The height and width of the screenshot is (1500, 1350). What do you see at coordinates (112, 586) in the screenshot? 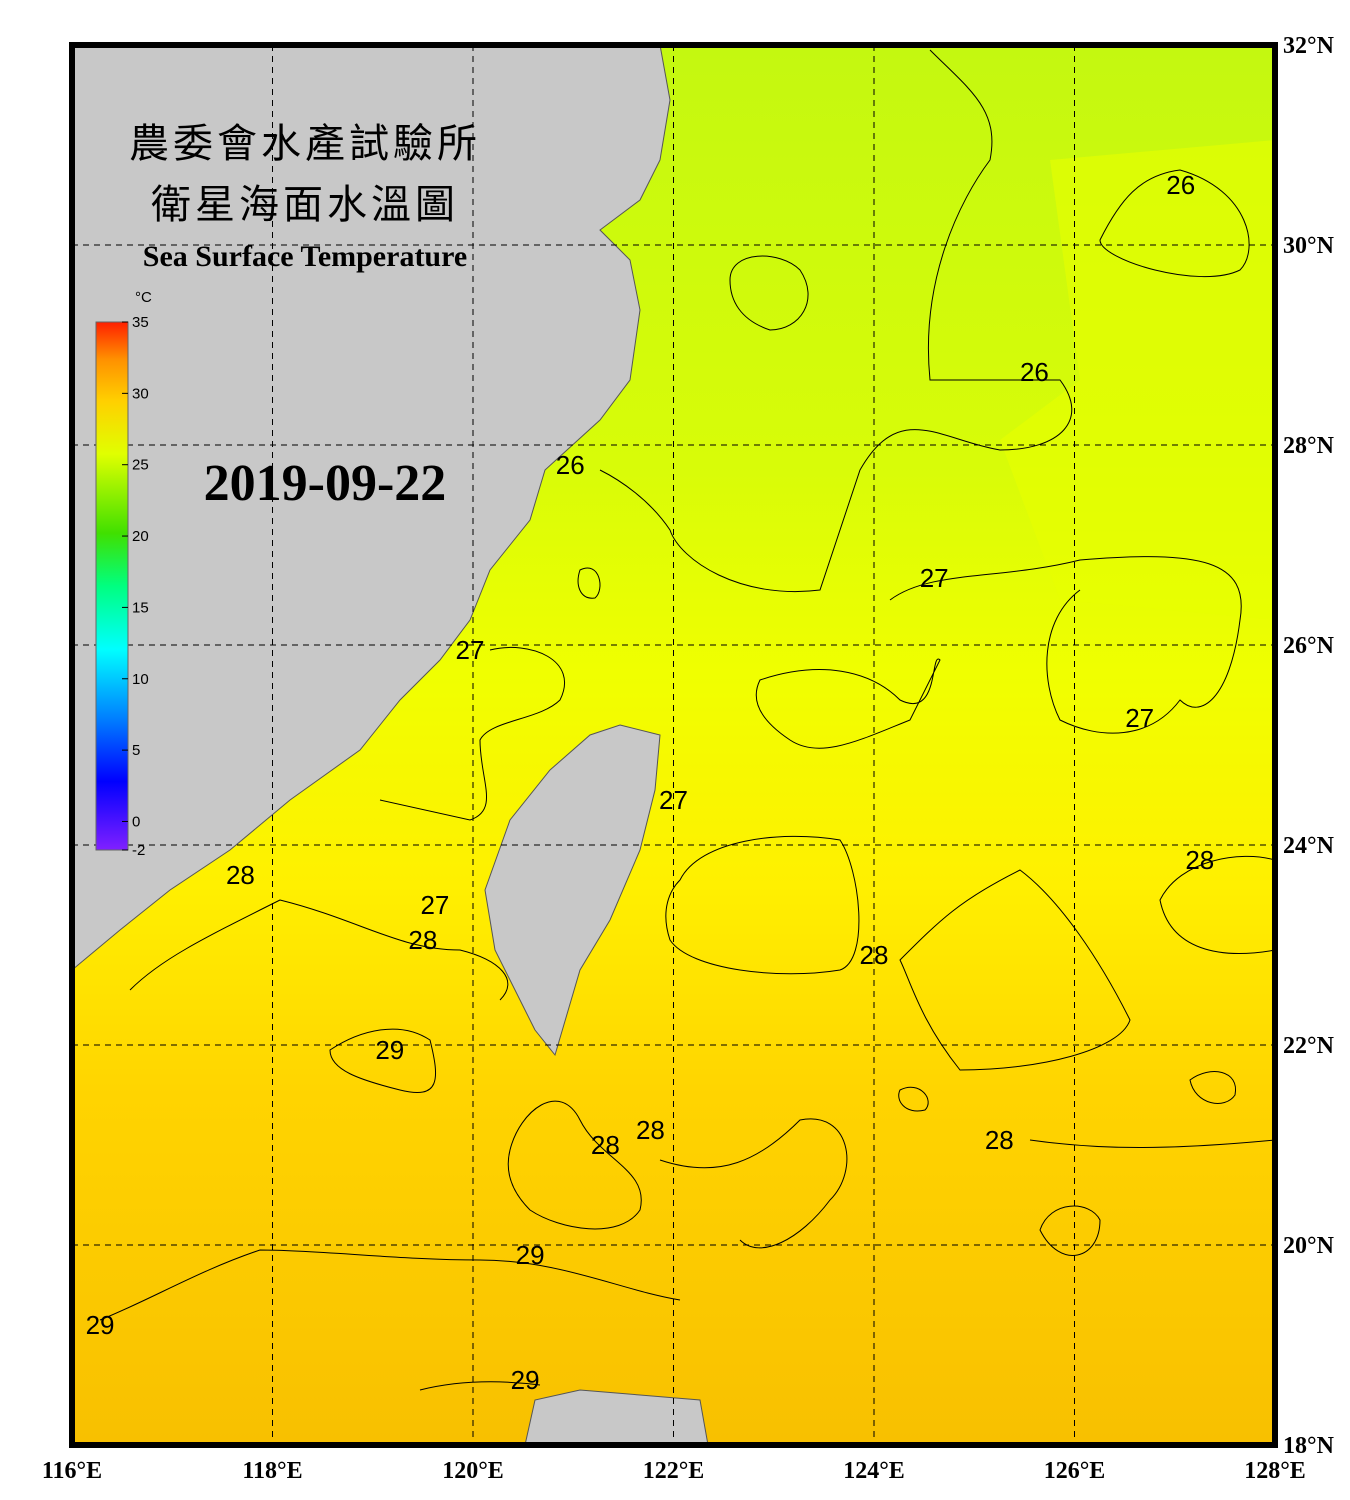
I see `colorbar` at bounding box center [112, 586].